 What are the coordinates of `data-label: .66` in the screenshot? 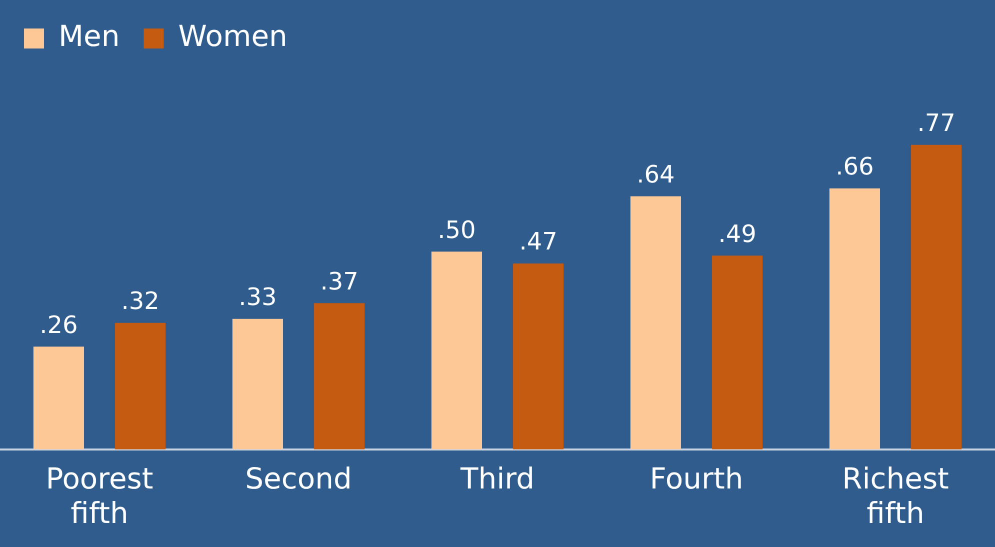 It's located at (855, 166).